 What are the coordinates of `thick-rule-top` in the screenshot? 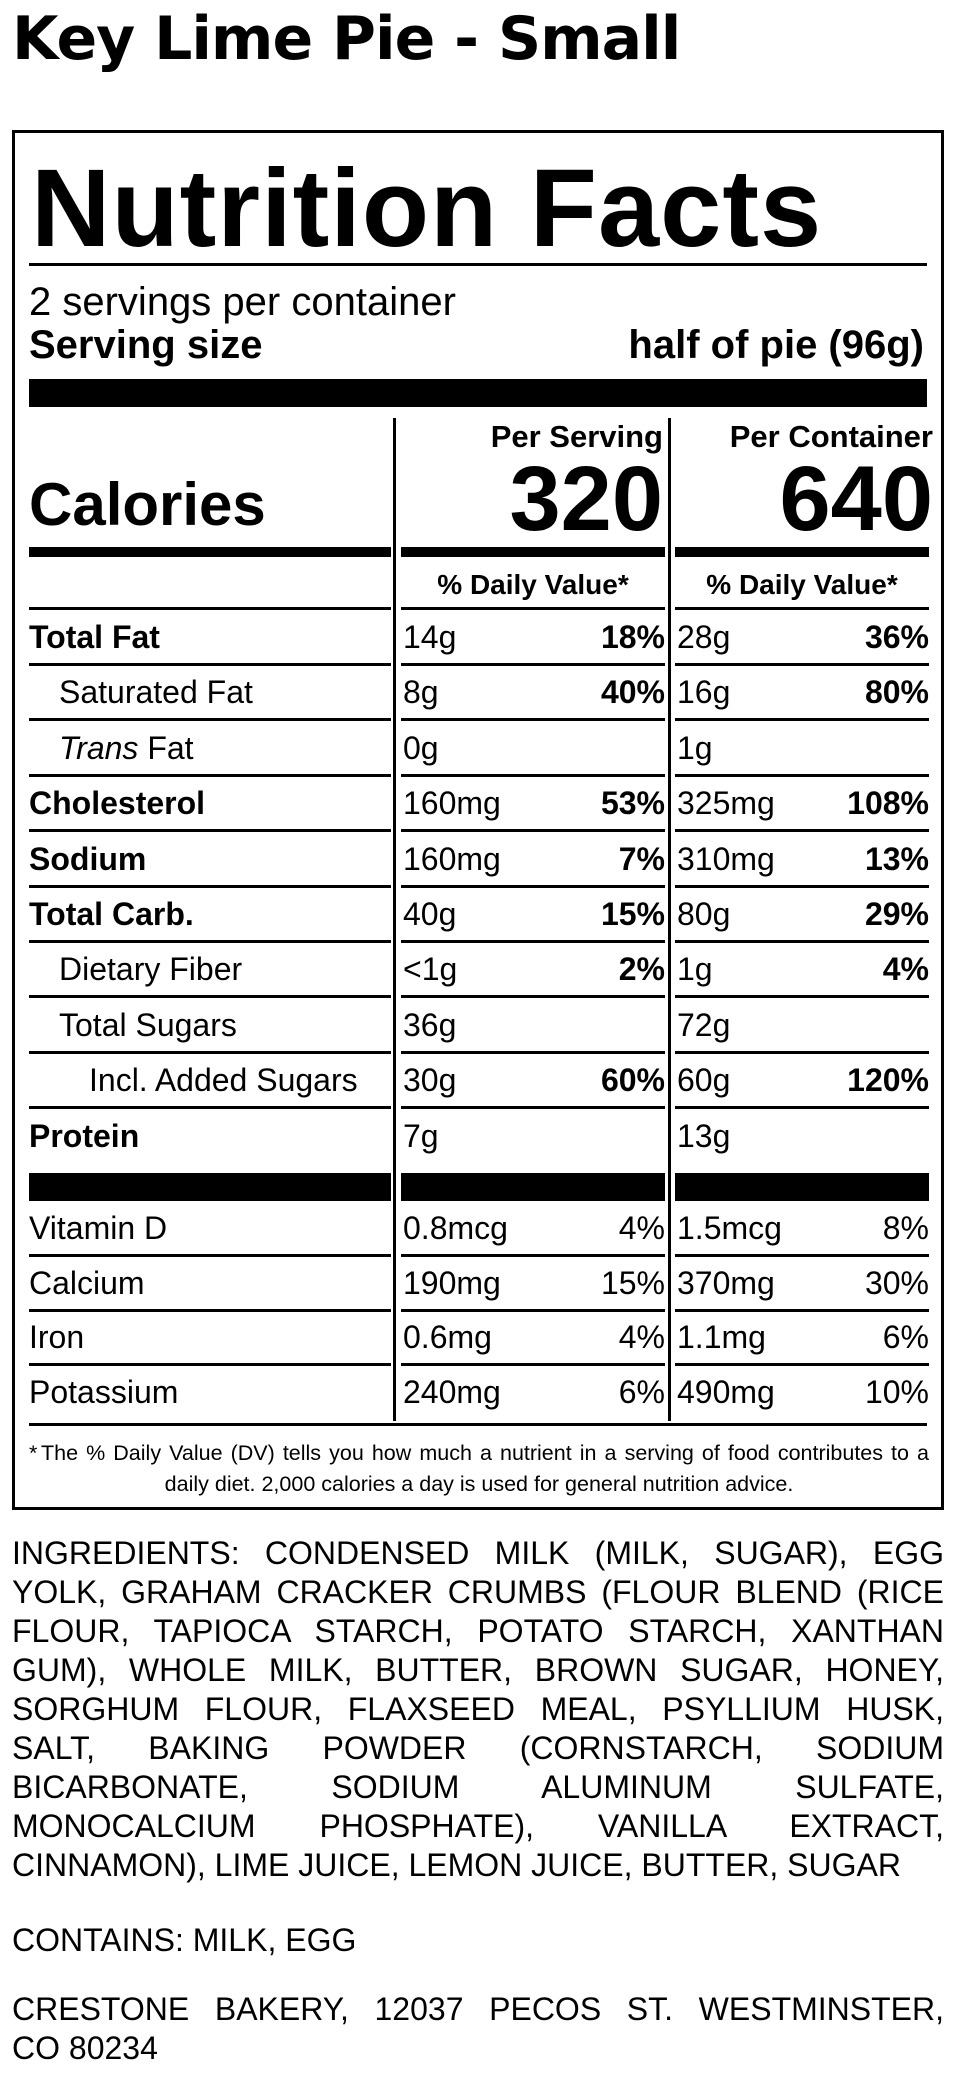 It's located at (478, 393).